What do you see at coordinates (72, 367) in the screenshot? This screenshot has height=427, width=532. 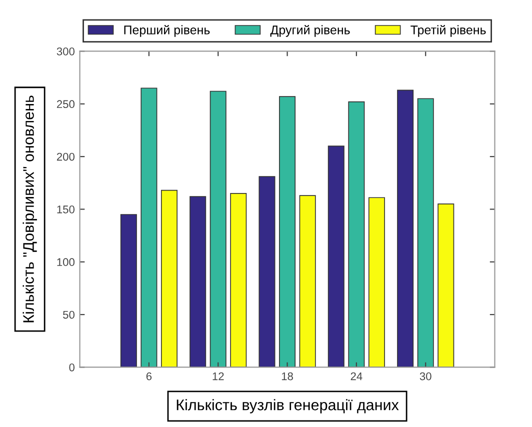 I see `y-tick-label: 0` at bounding box center [72, 367].